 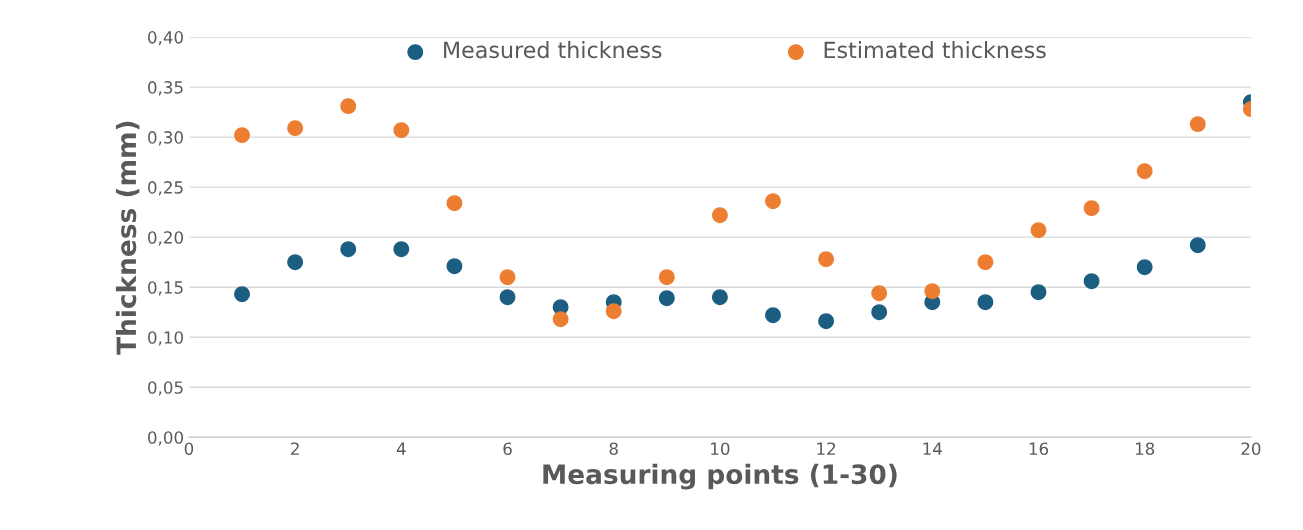 What do you see at coordinates (507, 449) in the screenshot?
I see `x-tick-label: 6` at bounding box center [507, 449].